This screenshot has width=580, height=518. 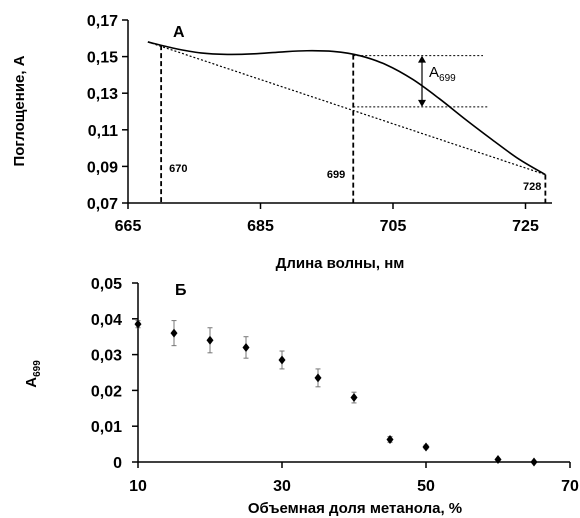 I want to click on panel-a-y-tick-label: 0,13, so click(x=102, y=94).